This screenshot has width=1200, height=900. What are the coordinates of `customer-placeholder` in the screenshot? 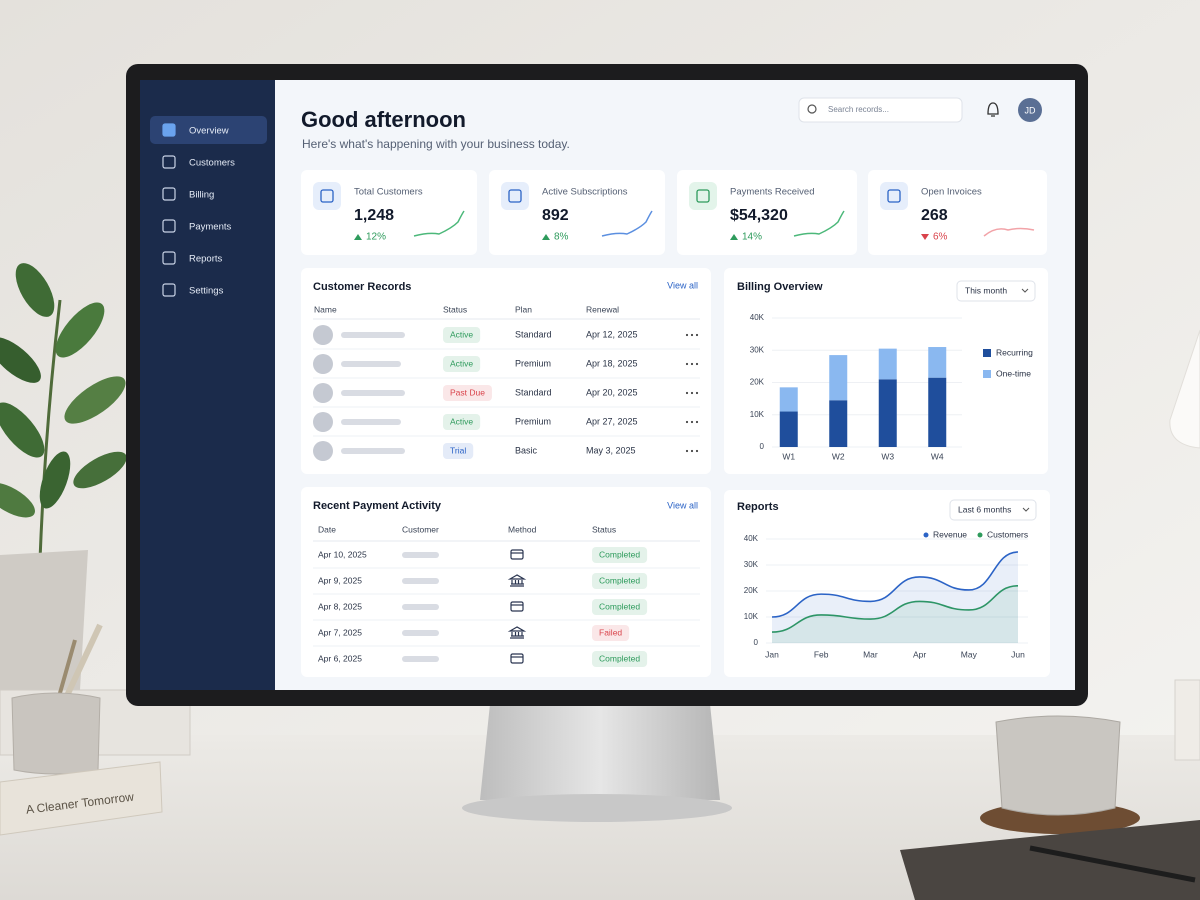 It's located at (420, 633).